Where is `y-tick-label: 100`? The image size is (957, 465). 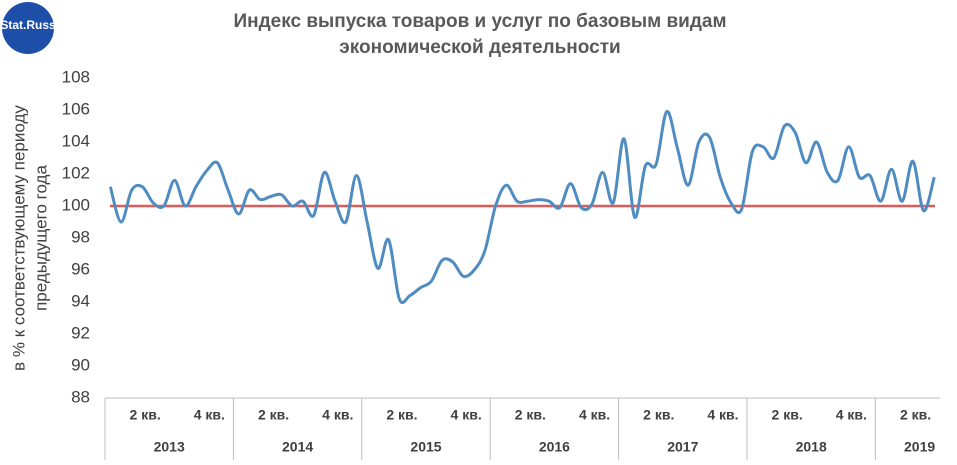
y-tick-label: 100 is located at coordinates (76, 204).